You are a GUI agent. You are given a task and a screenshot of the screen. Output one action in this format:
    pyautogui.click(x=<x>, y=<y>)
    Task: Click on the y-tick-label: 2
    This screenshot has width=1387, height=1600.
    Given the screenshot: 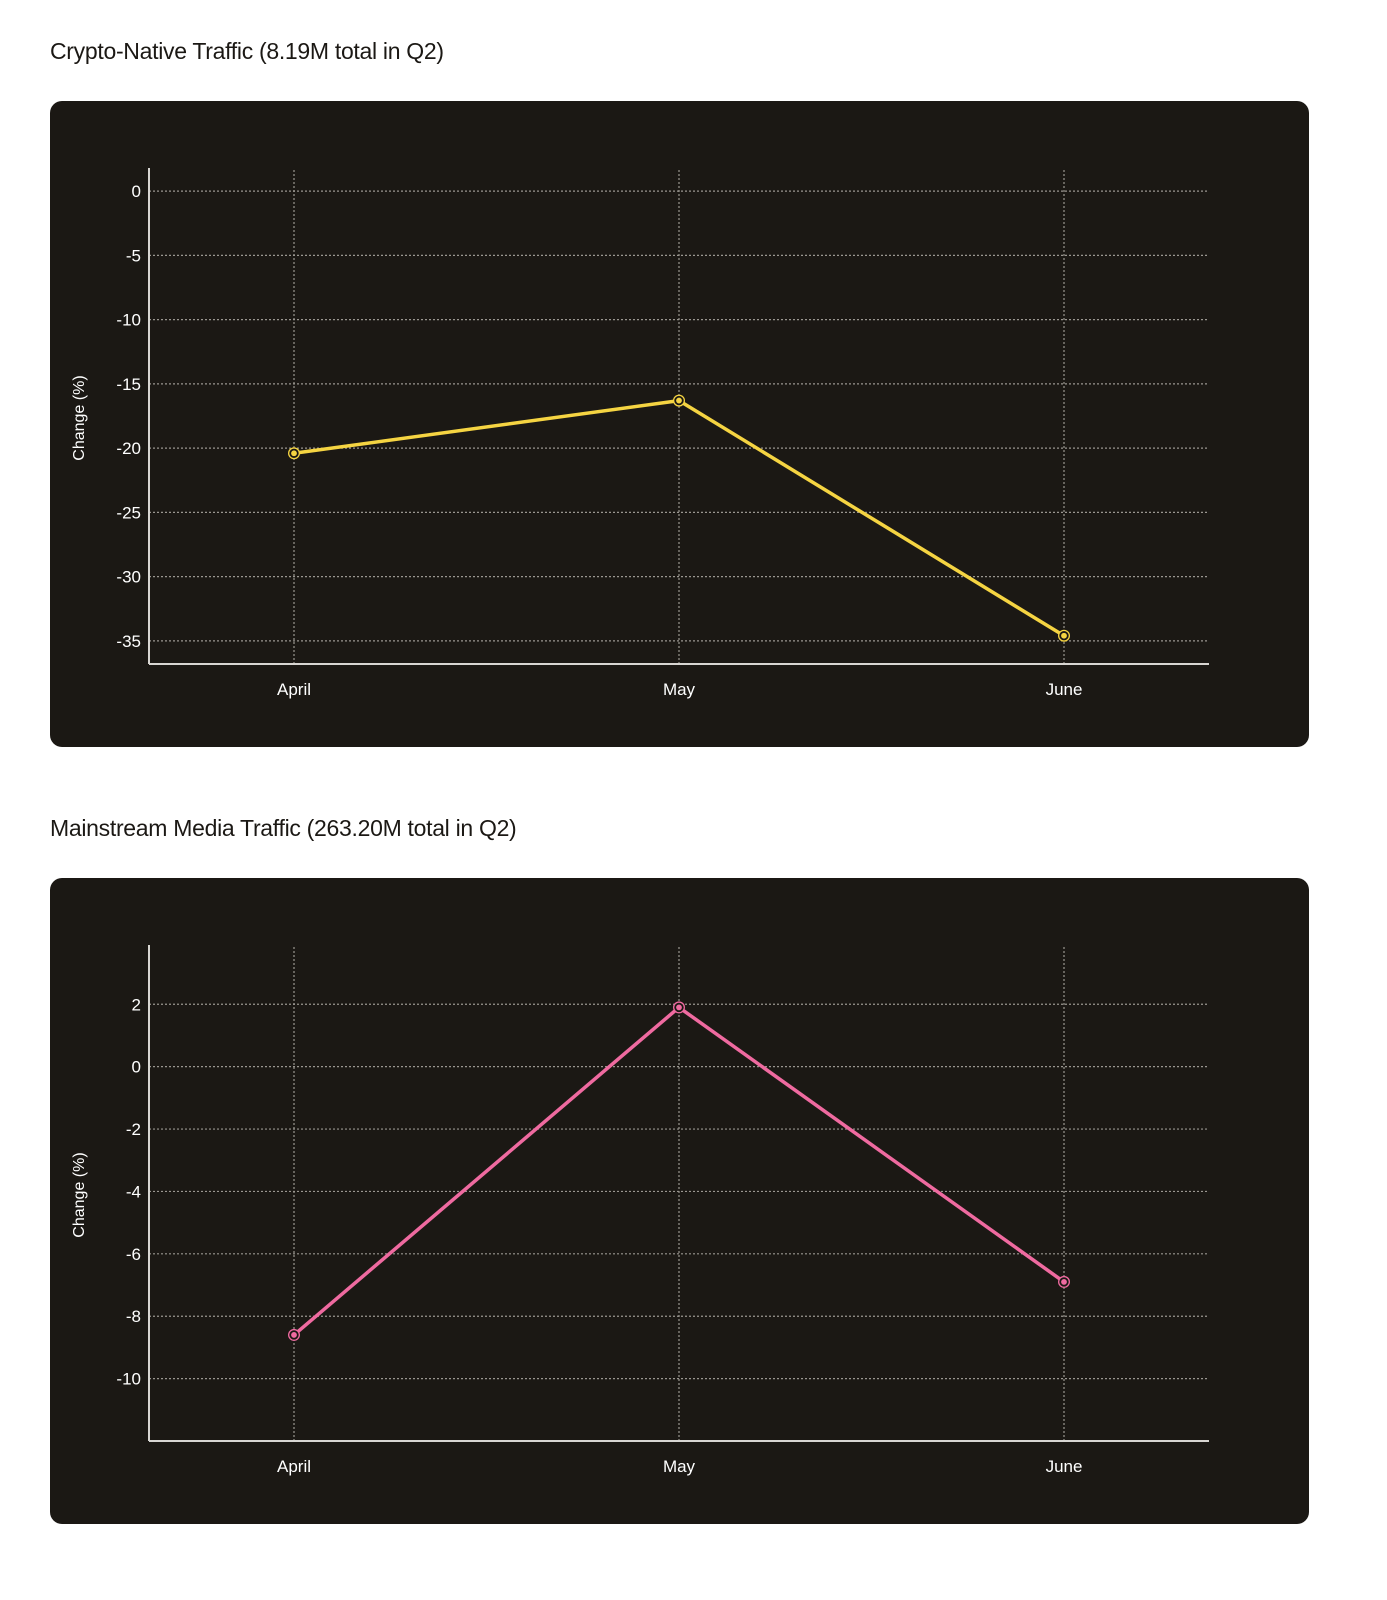 What is the action you would take?
    pyautogui.click(x=136, y=1004)
    